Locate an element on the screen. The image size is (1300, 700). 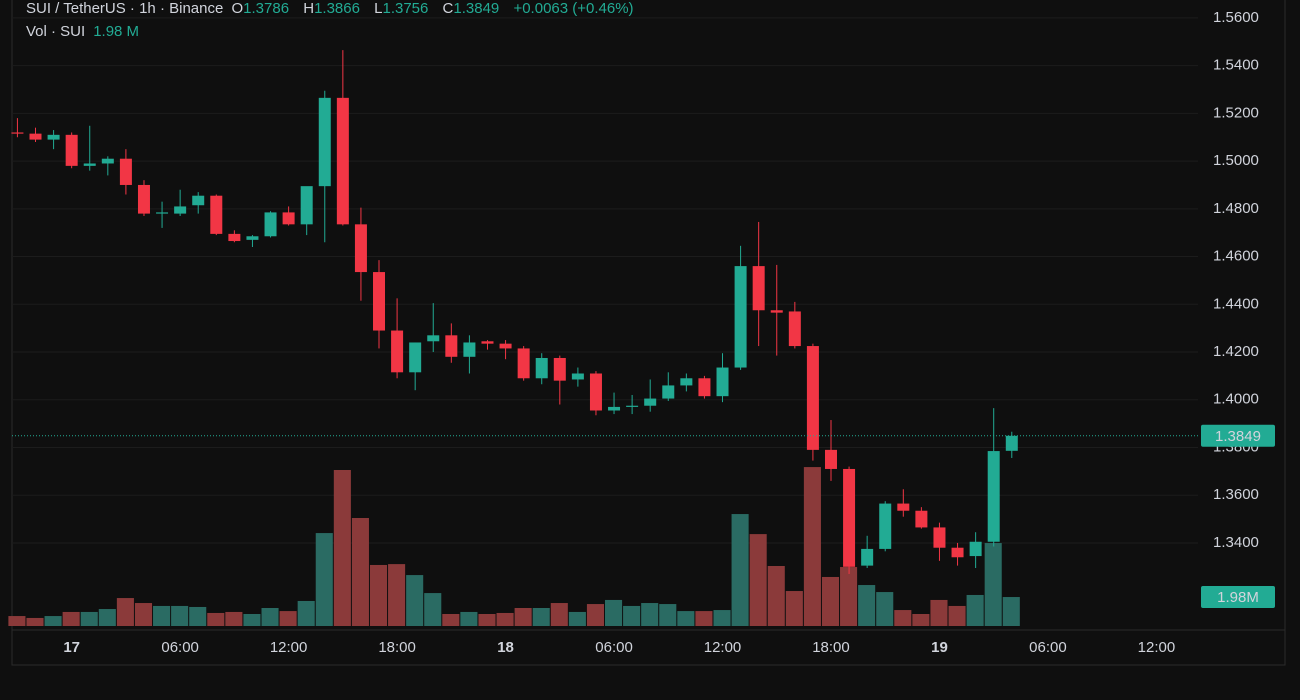
y-tick-label: 1.4600 is located at coordinates (1236, 256).